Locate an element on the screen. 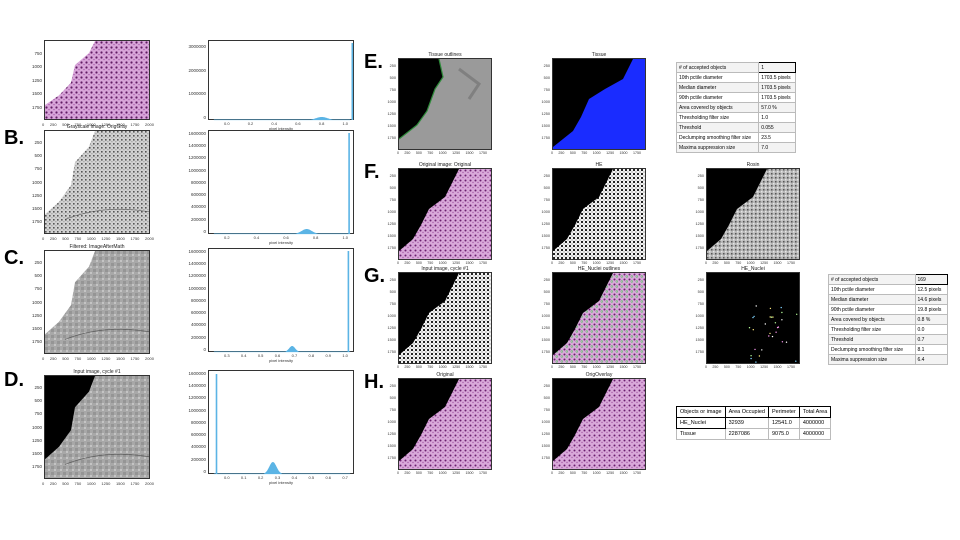 Image resolution: width=960 pixels, height=540 pixels. measure-label: Declumping smoothing filter size is located at coordinates (717, 137).